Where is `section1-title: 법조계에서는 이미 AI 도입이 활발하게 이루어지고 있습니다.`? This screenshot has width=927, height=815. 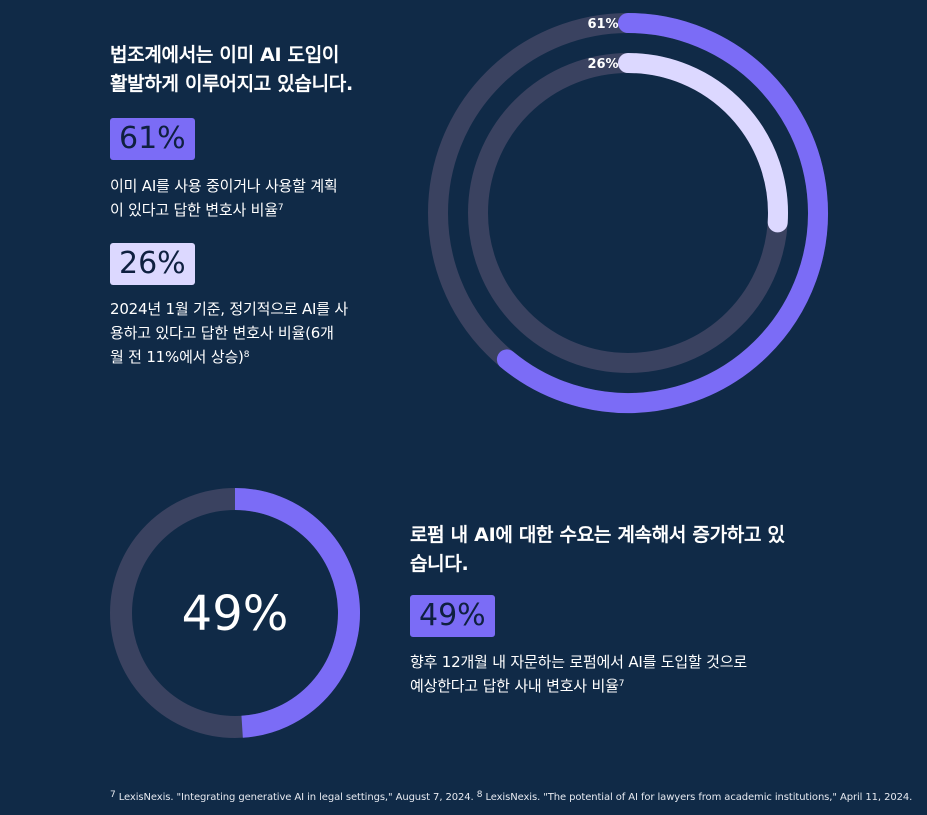
section1-title: 법조계에서는 이미 AI 도입이 활발하게 이루어지고 있습니다. is located at coordinates (231, 70).